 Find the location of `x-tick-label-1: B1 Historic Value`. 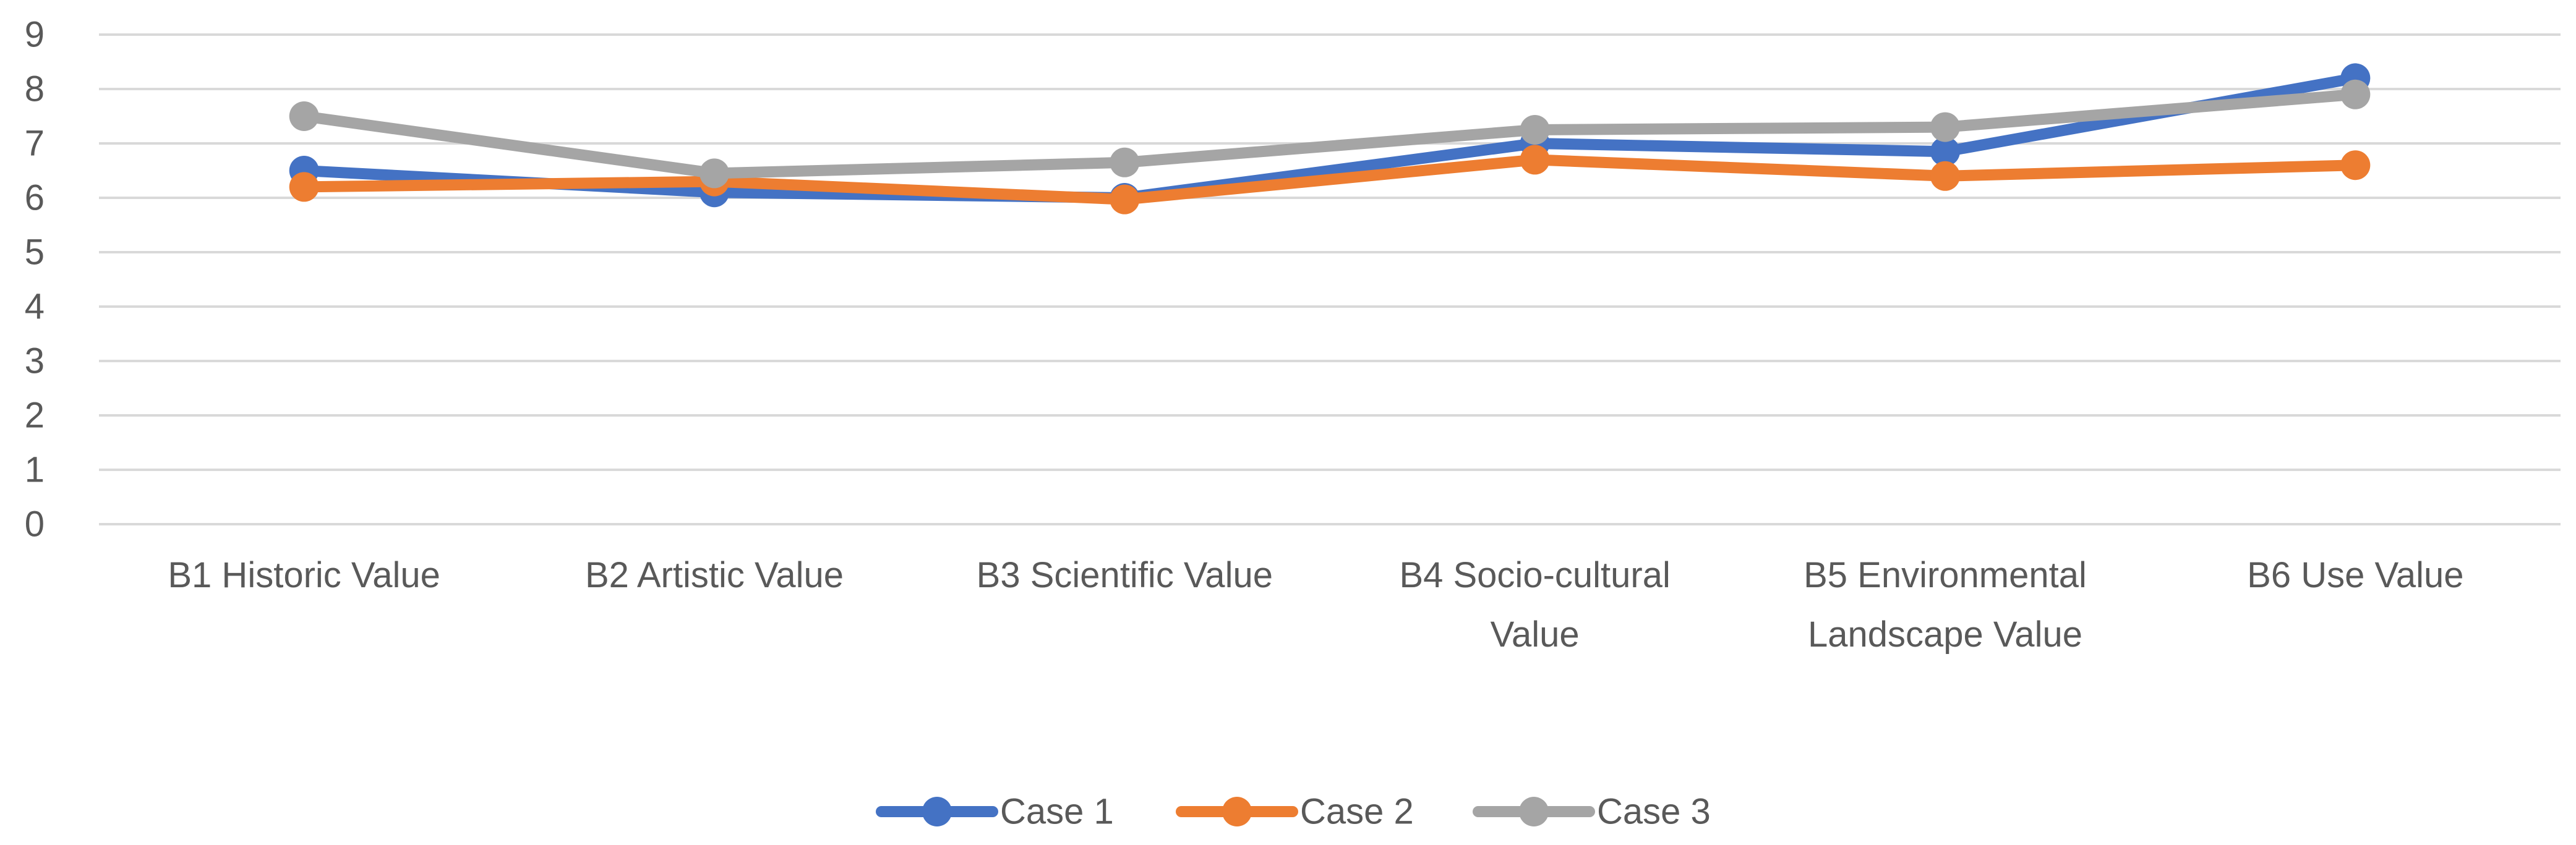

x-tick-label-1: B1 Historic Value is located at coordinates (304, 575).